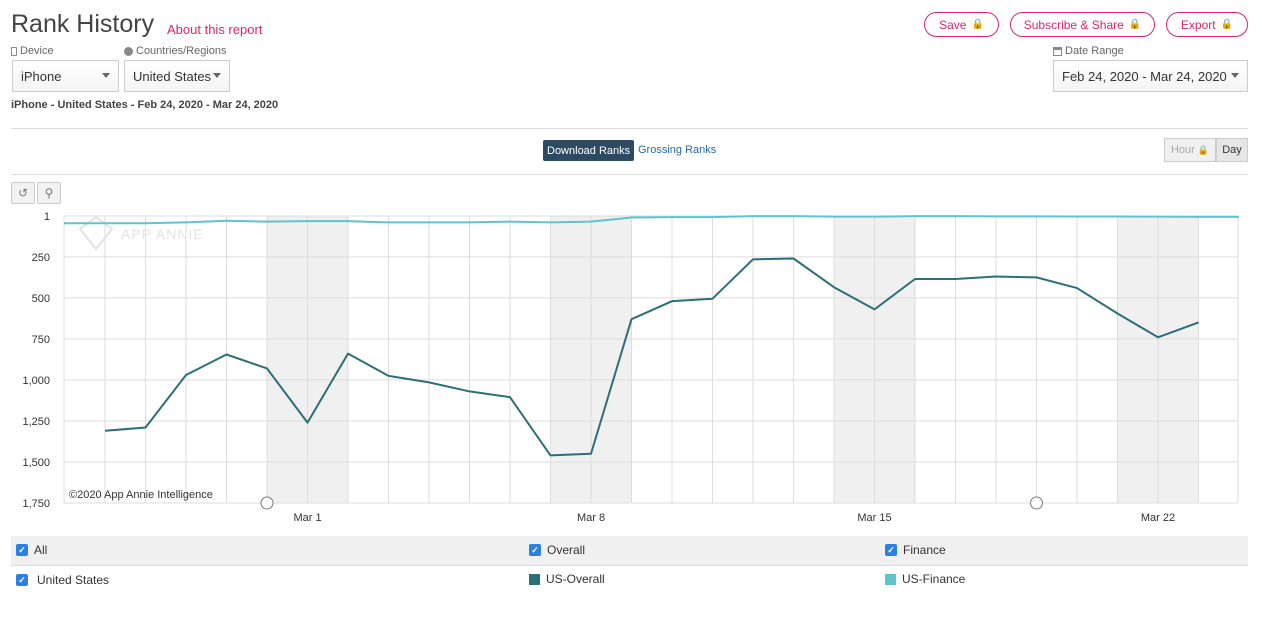 The image size is (1262, 644). I want to click on y-tick-label: 1, so click(47, 217).